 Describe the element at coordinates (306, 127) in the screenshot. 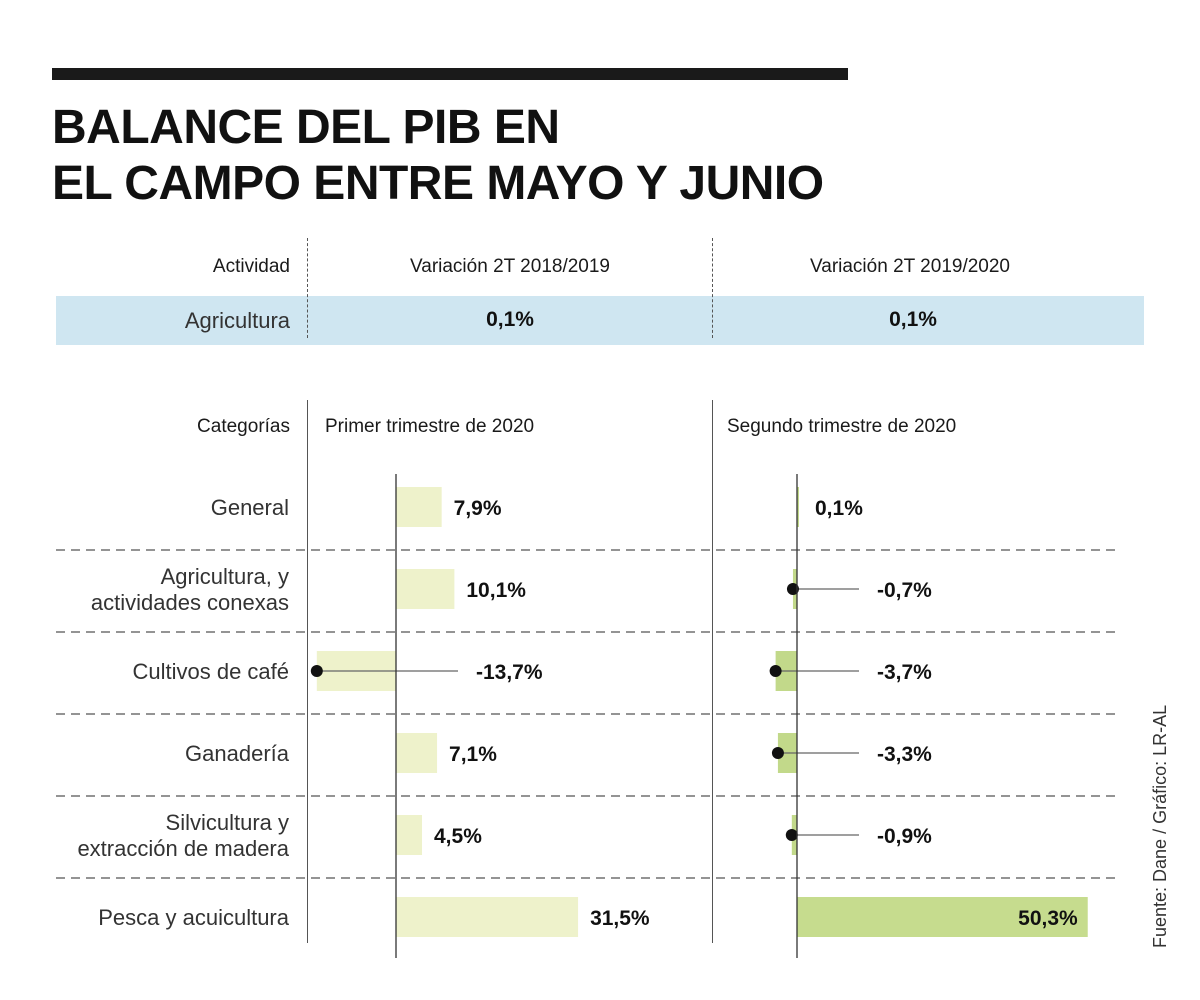

I see `title-line-1: BALANCE DEL PIB EN` at that location.